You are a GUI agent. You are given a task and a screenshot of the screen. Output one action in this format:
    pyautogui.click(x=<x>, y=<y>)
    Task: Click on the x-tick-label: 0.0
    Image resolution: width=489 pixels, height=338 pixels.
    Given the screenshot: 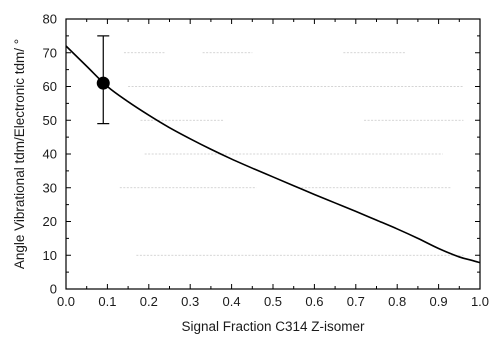 What is the action you would take?
    pyautogui.click(x=66, y=301)
    